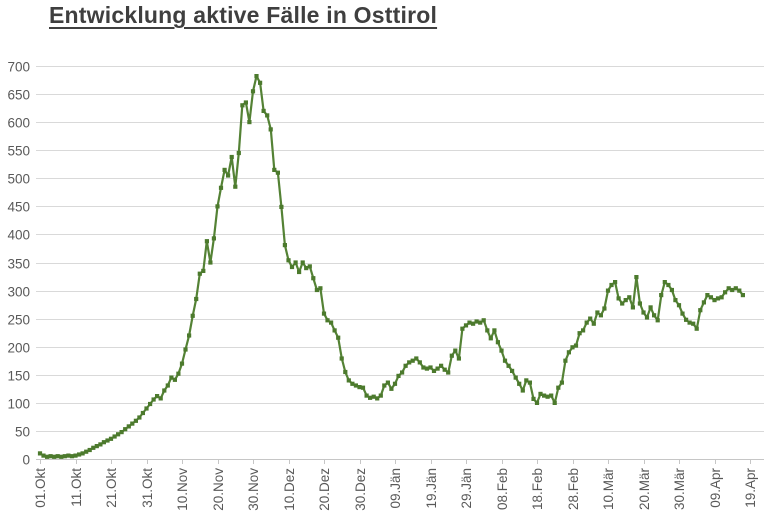  I want to click on y-axis-tick-label: 650, so click(18, 95).